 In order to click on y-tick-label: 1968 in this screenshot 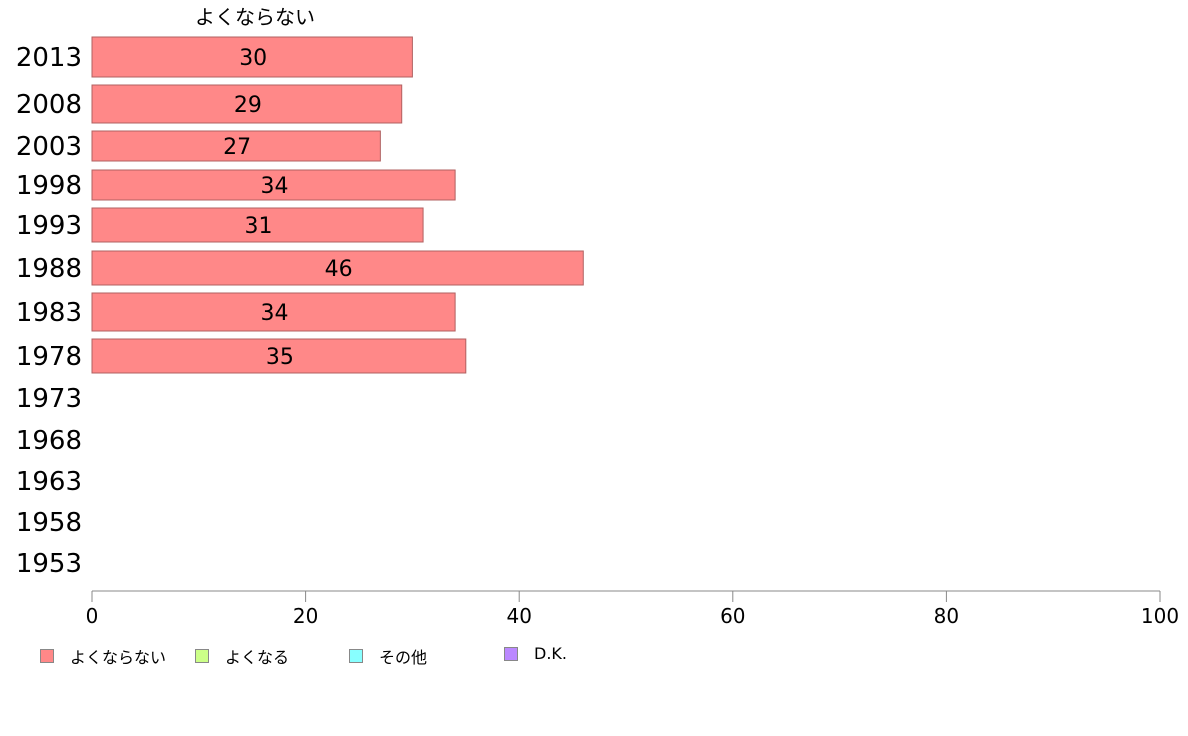, I will do `click(49, 441)`.